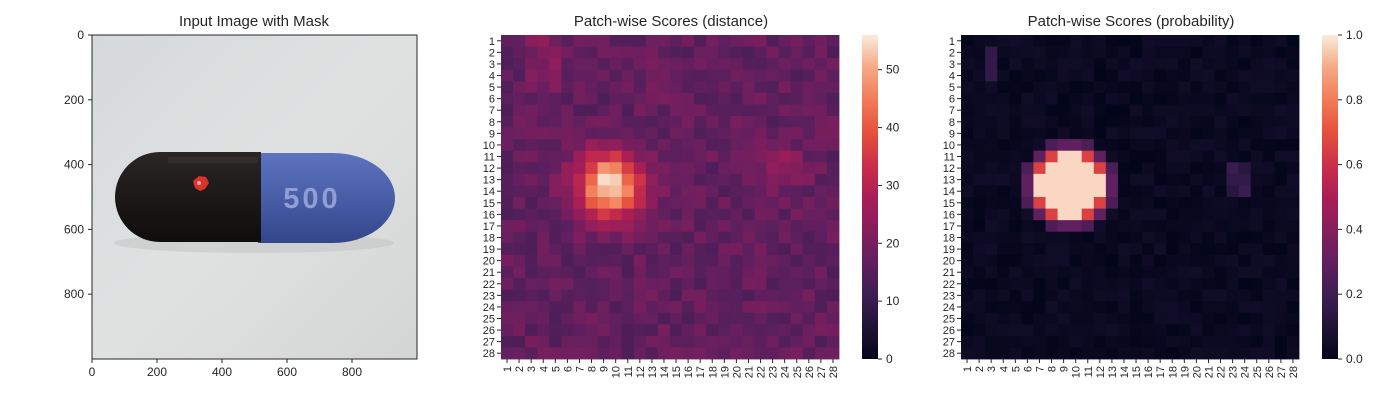 The height and width of the screenshot is (400, 1400). I want to click on col-tick-label: 24, so click(1246, 372).